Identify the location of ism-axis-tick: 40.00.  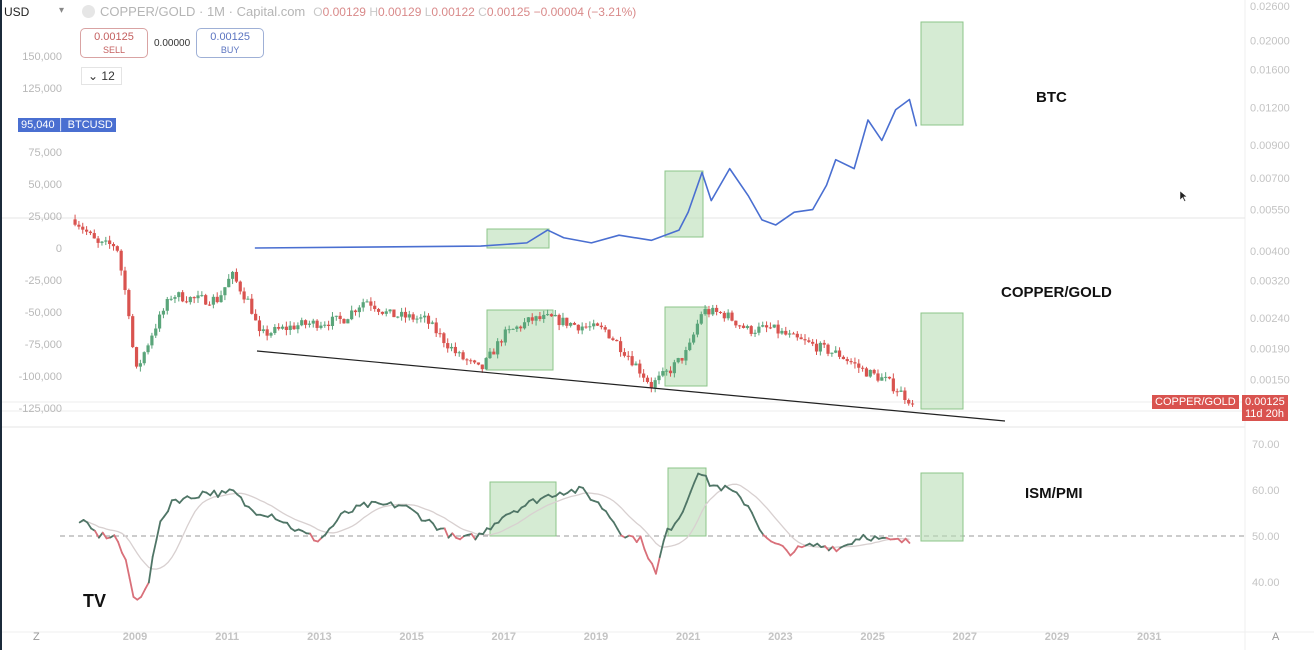
(1266, 583).